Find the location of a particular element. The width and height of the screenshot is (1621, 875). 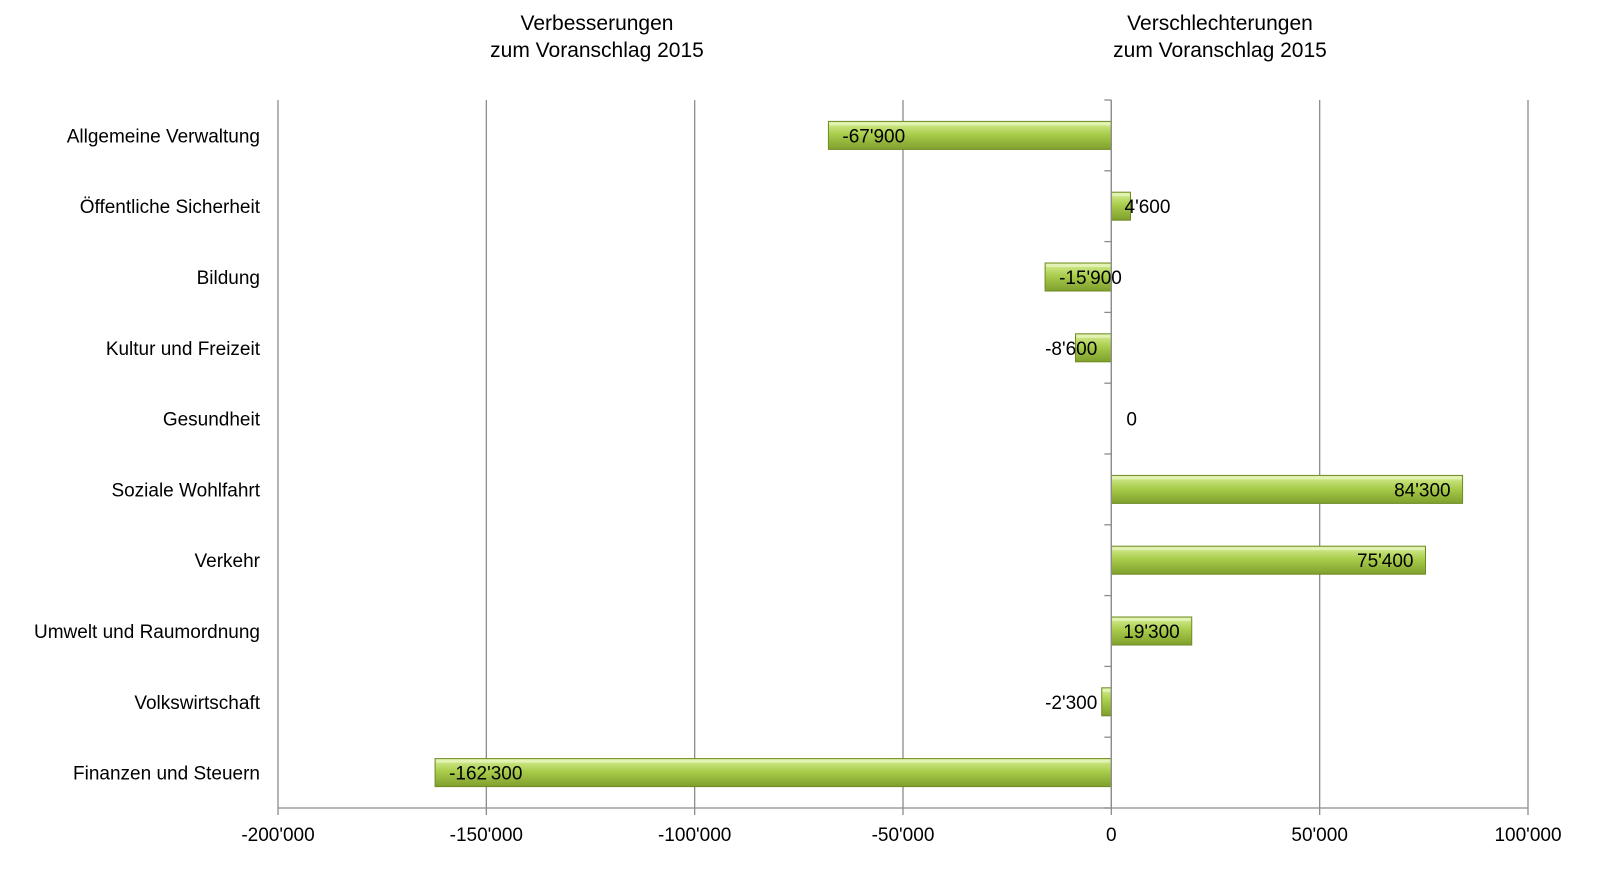

category-label: Kultur und Freizeit is located at coordinates (183, 349).